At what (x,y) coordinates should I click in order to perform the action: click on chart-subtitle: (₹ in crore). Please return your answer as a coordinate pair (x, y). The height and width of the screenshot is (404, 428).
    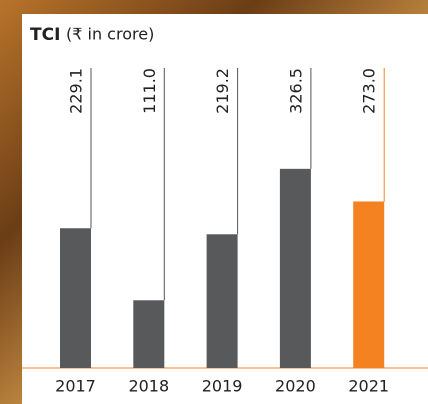
    Looking at the image, I should click on (110, 34).